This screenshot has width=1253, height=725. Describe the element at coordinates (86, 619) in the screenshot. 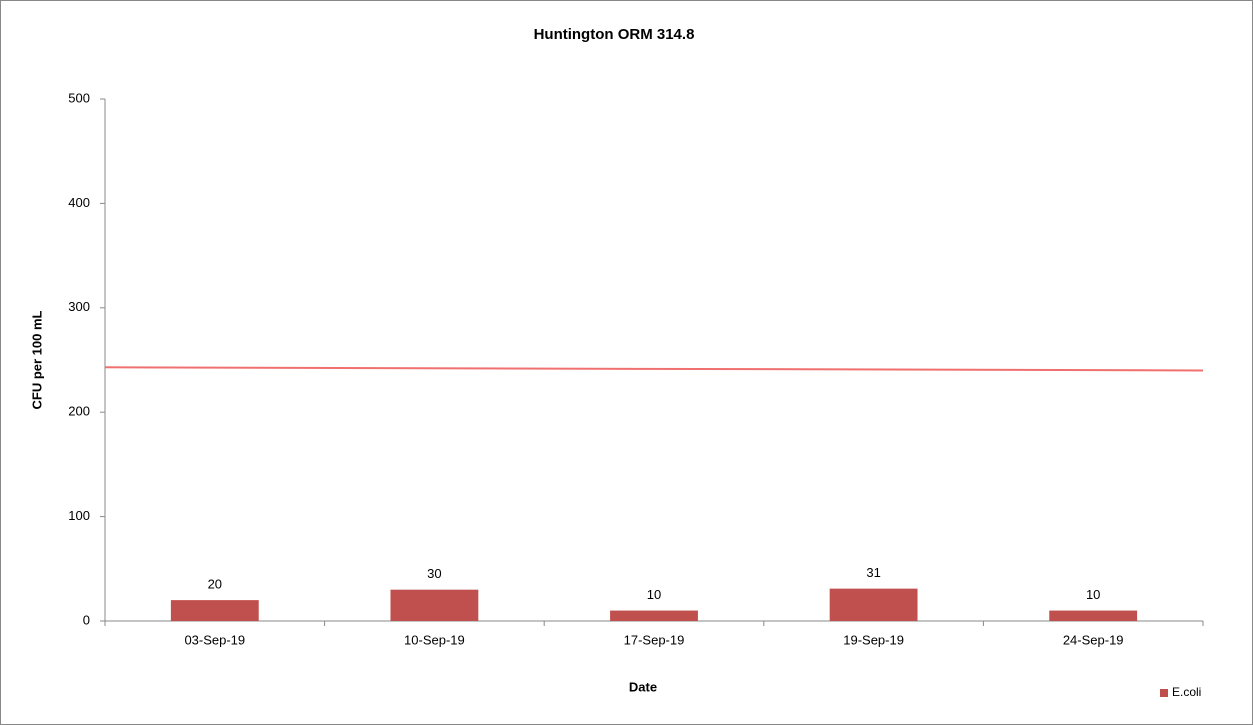

I see `y-tick-label: 0` at that location.